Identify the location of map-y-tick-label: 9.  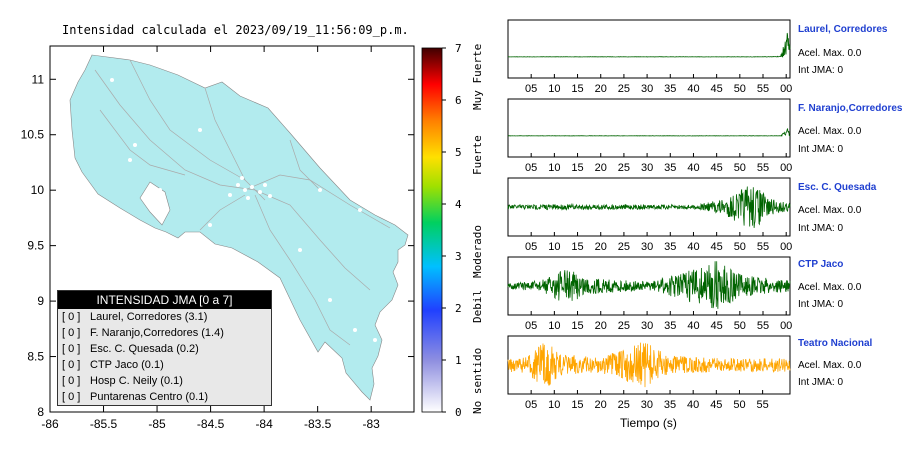
(40, 301).